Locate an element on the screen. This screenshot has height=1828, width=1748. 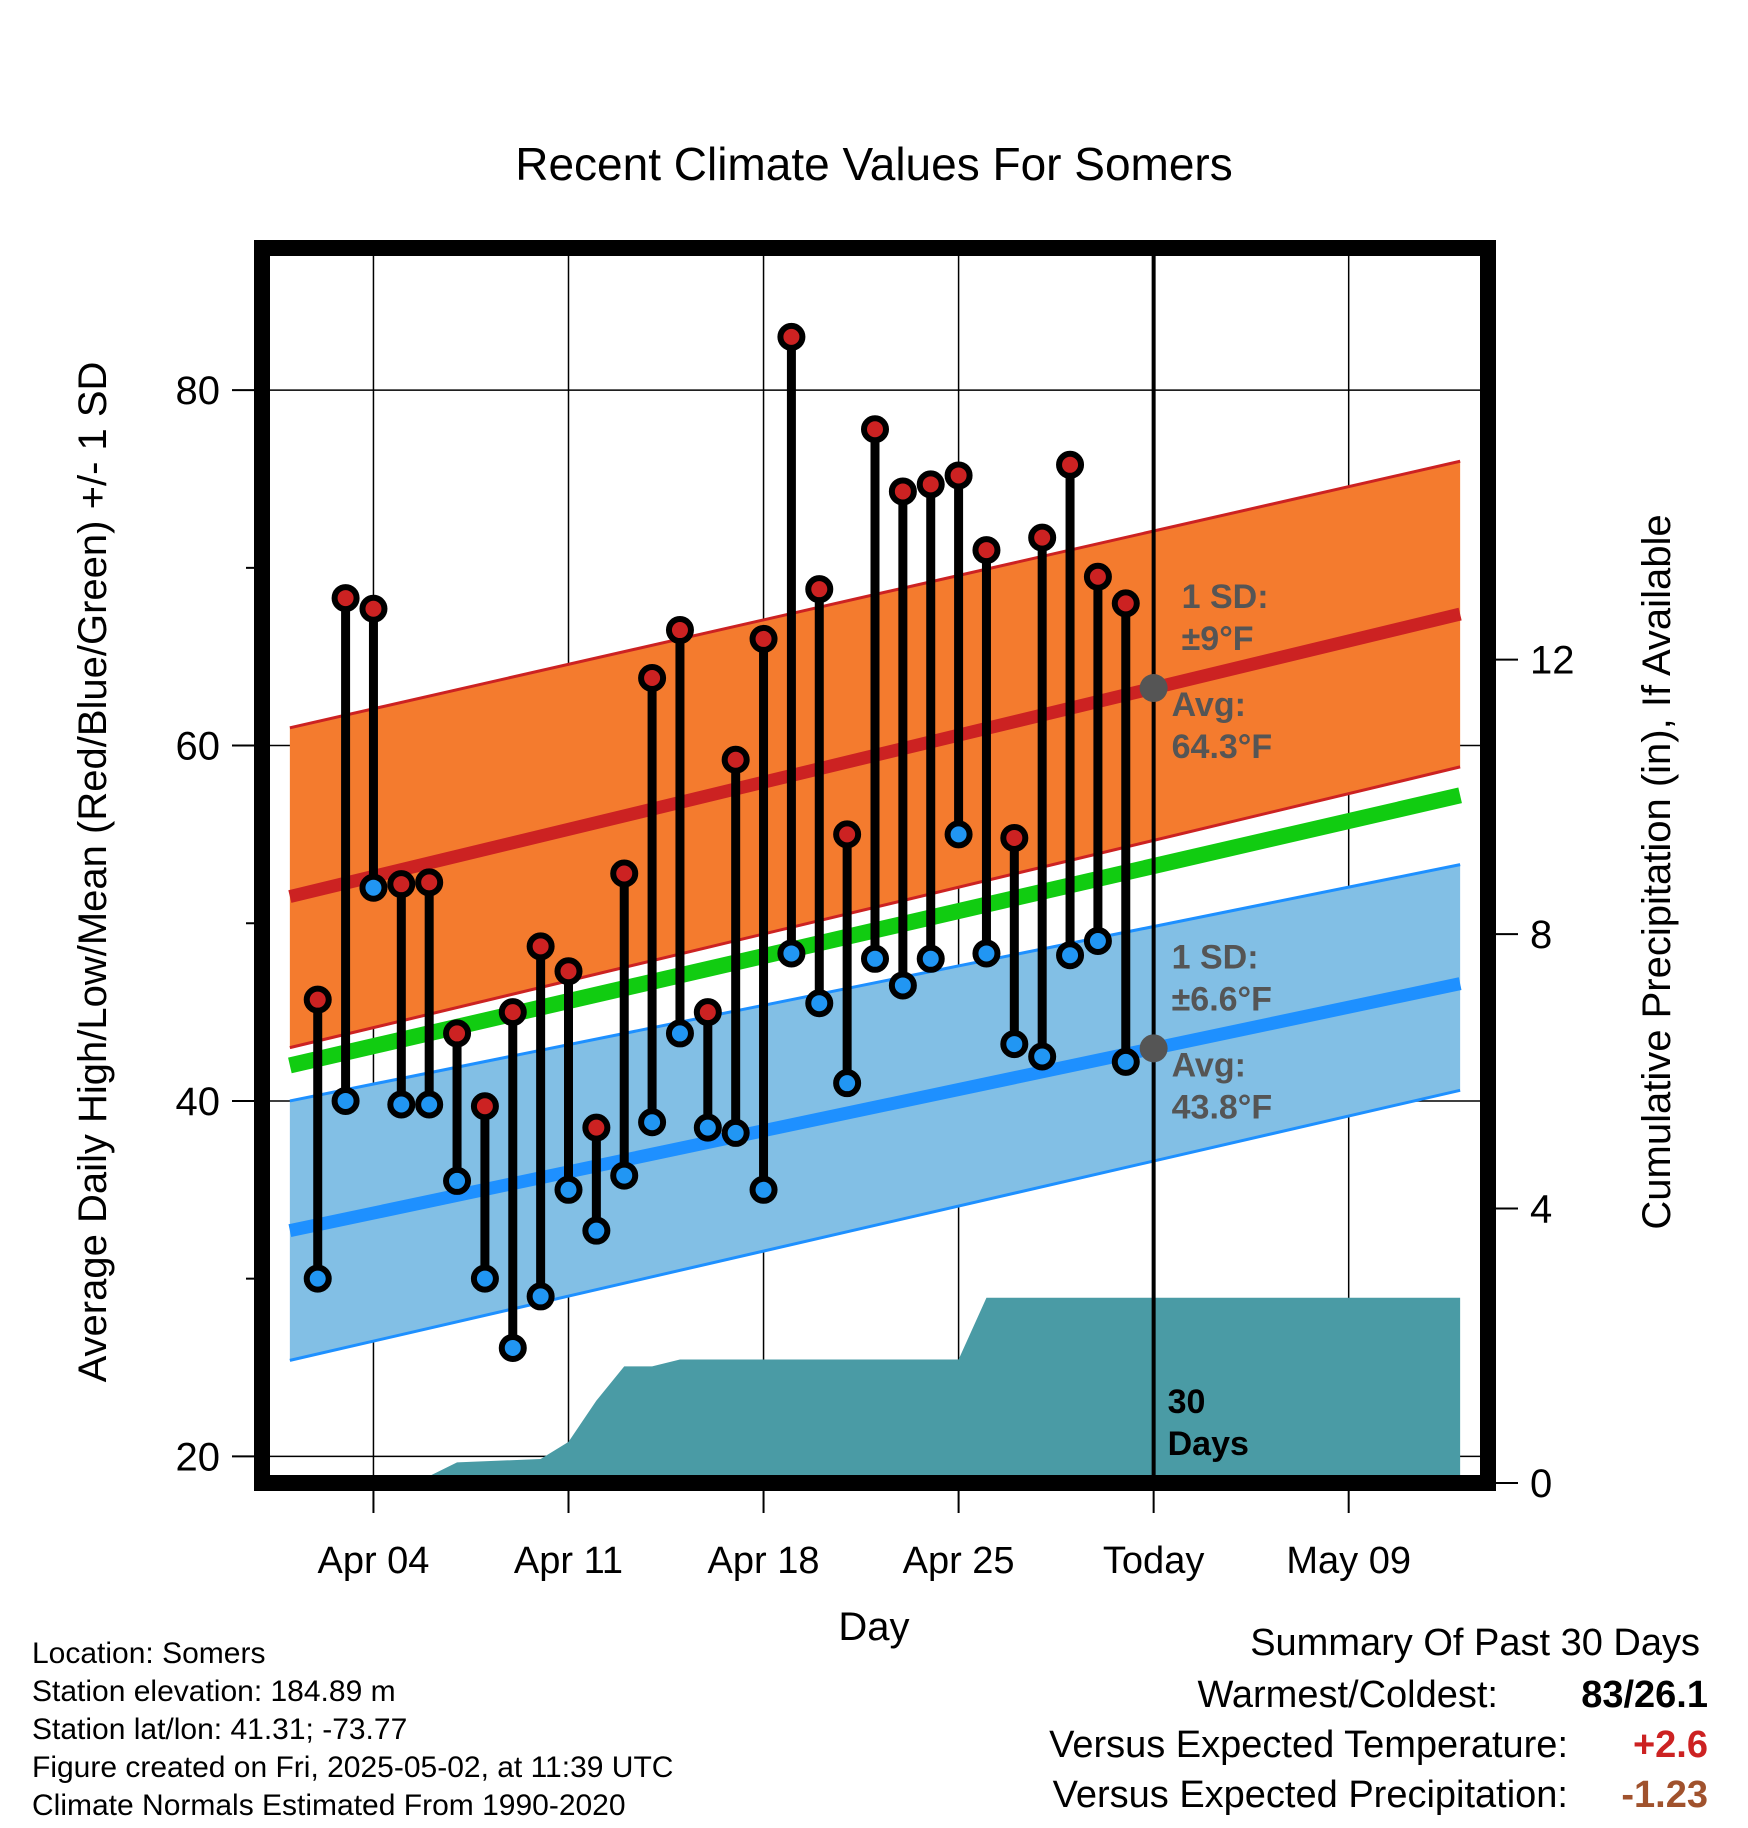
high-avg-value: 64.3°F is located at coordinates (1222, 747).